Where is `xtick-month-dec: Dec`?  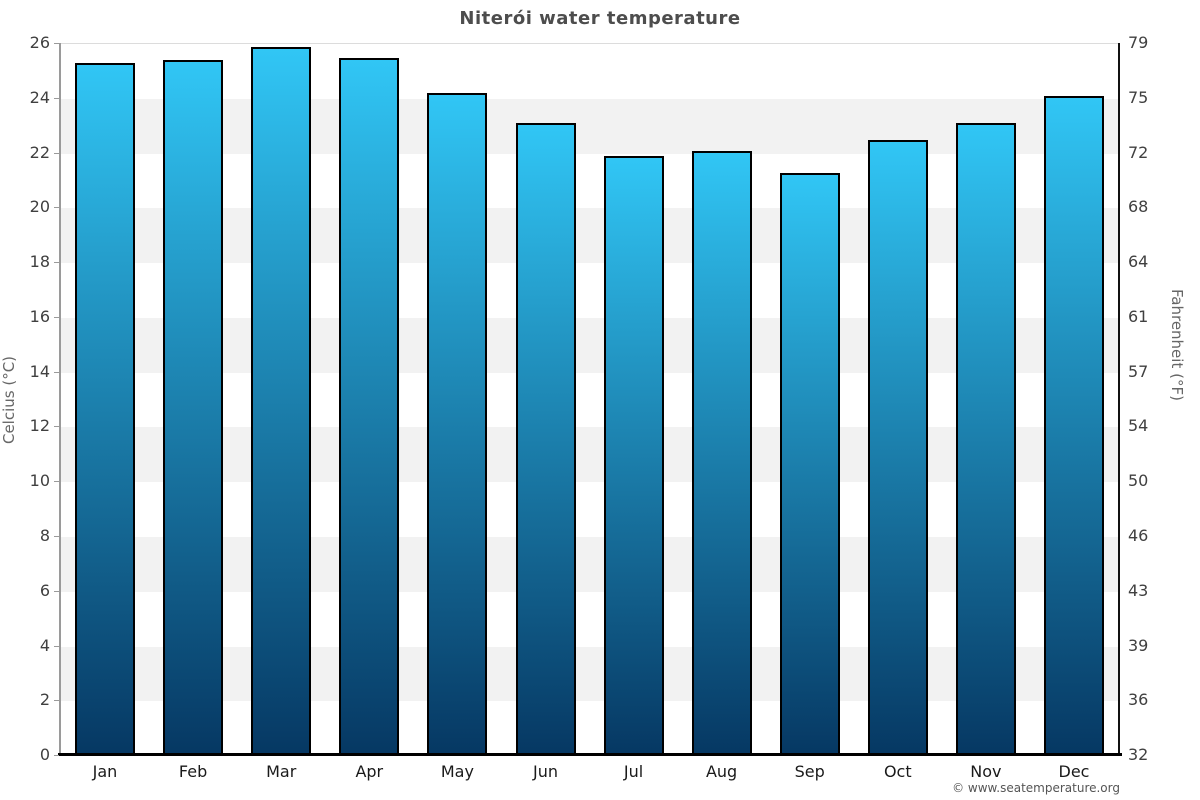
xtick-month-dec: Dec is located at coordinates (1074, 771).